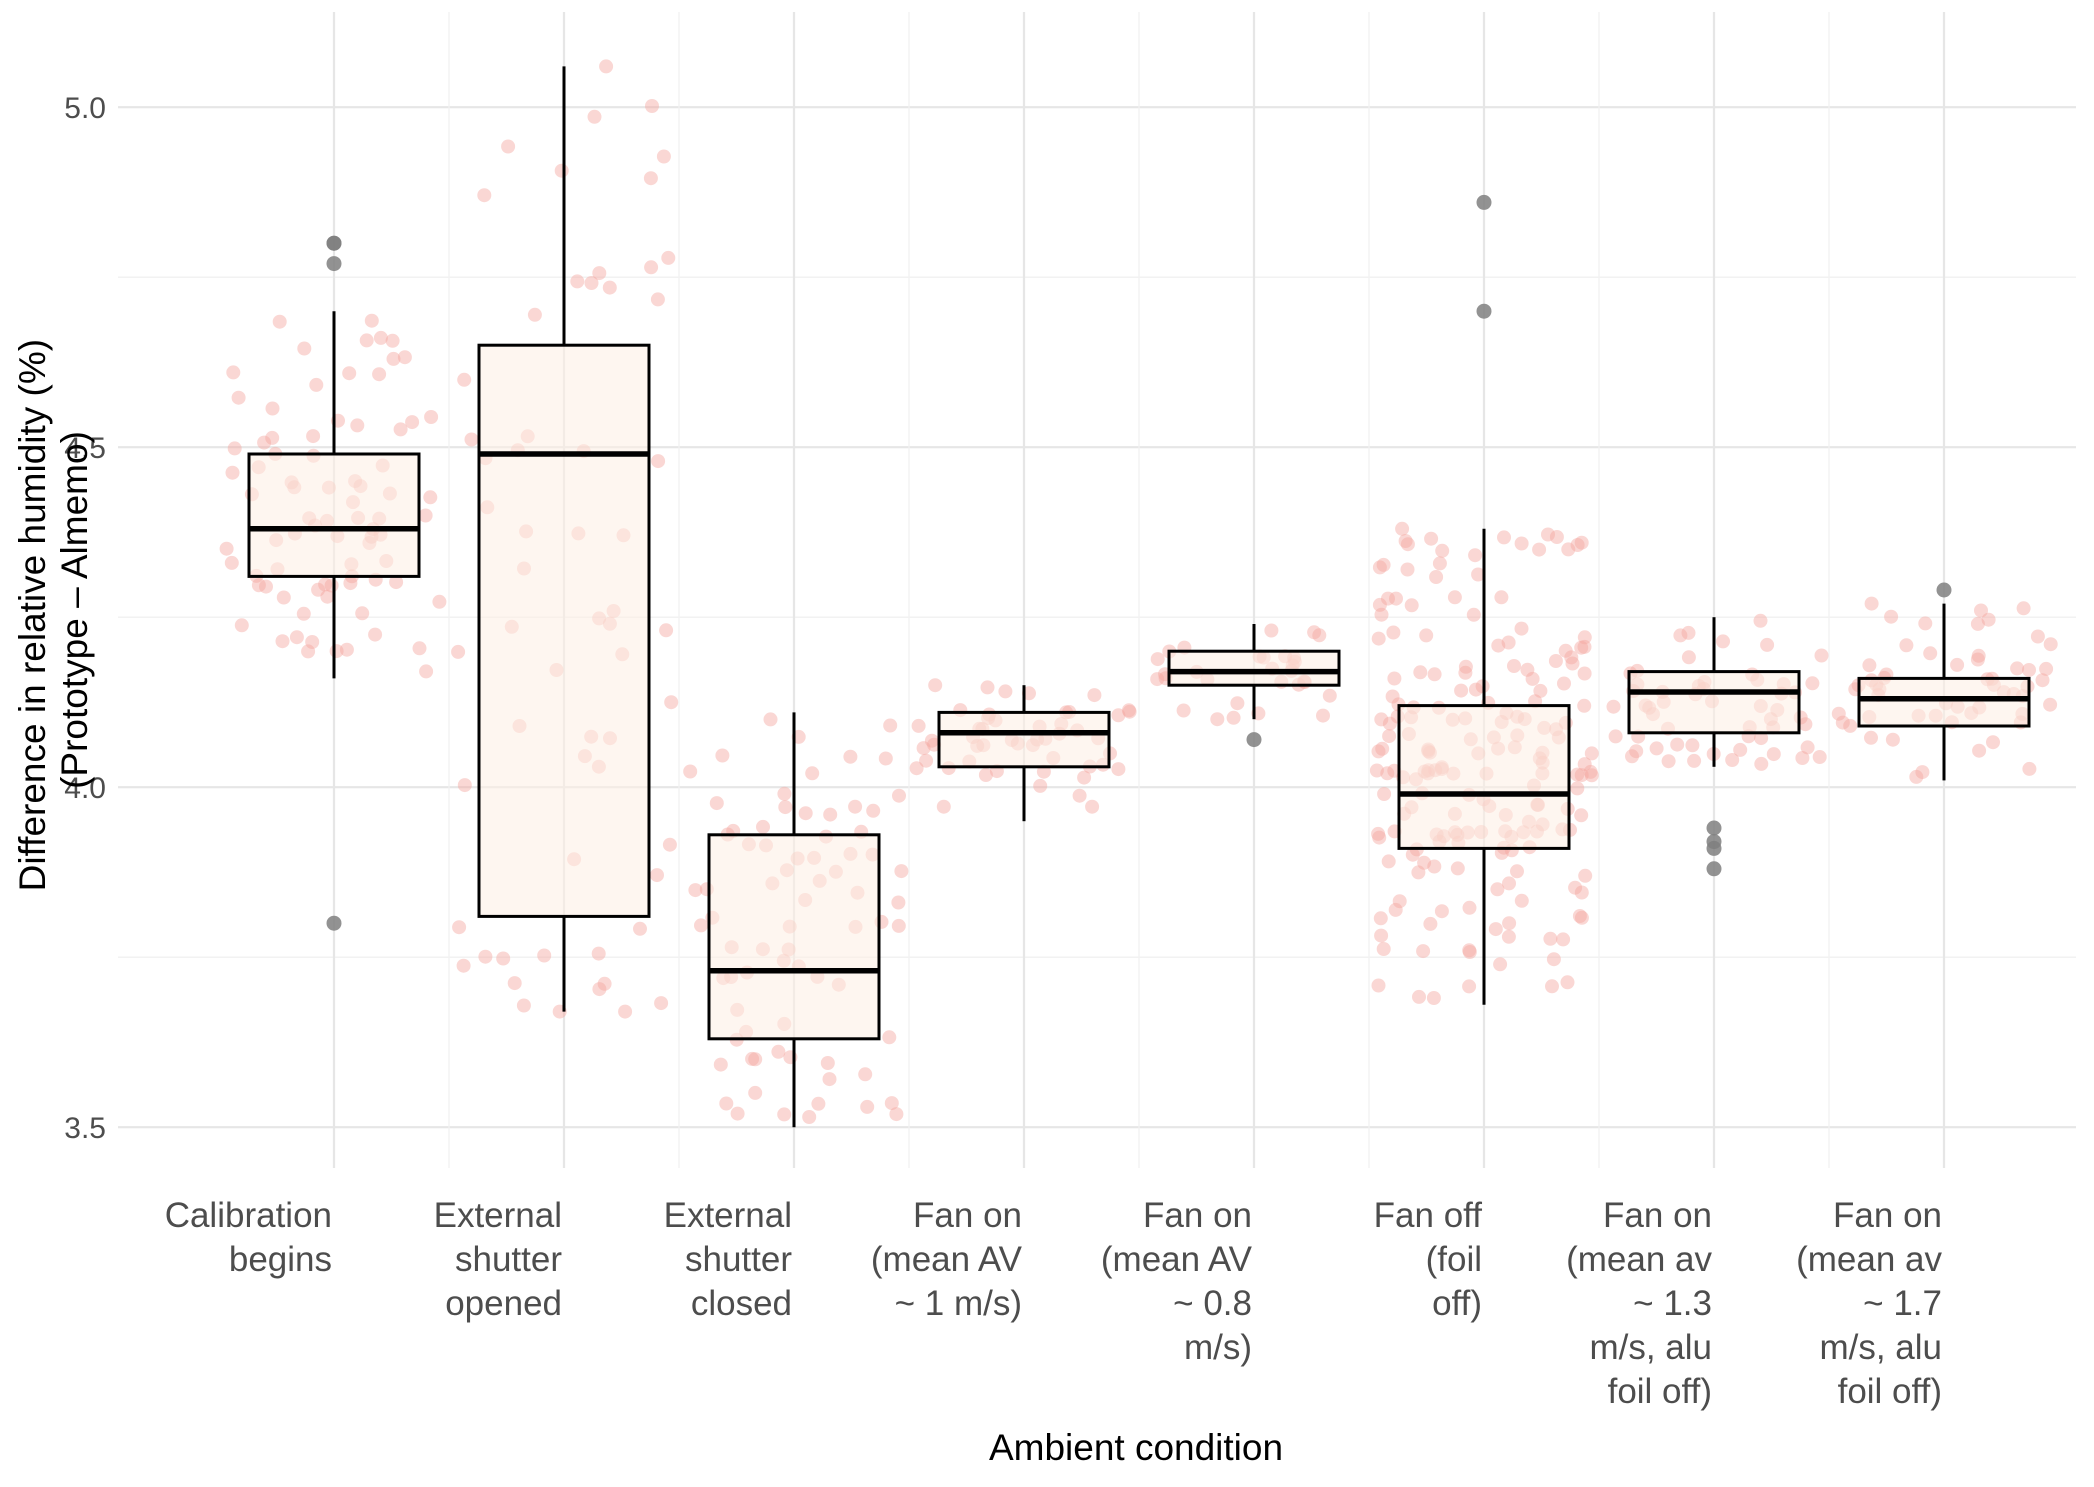 This screenshot has height=1487, width=2094. What do you see at coordinates (967, 1215) in the screenshot?
I see `x-tick-label-line: Fan on` at bounding box center [967, 1215].